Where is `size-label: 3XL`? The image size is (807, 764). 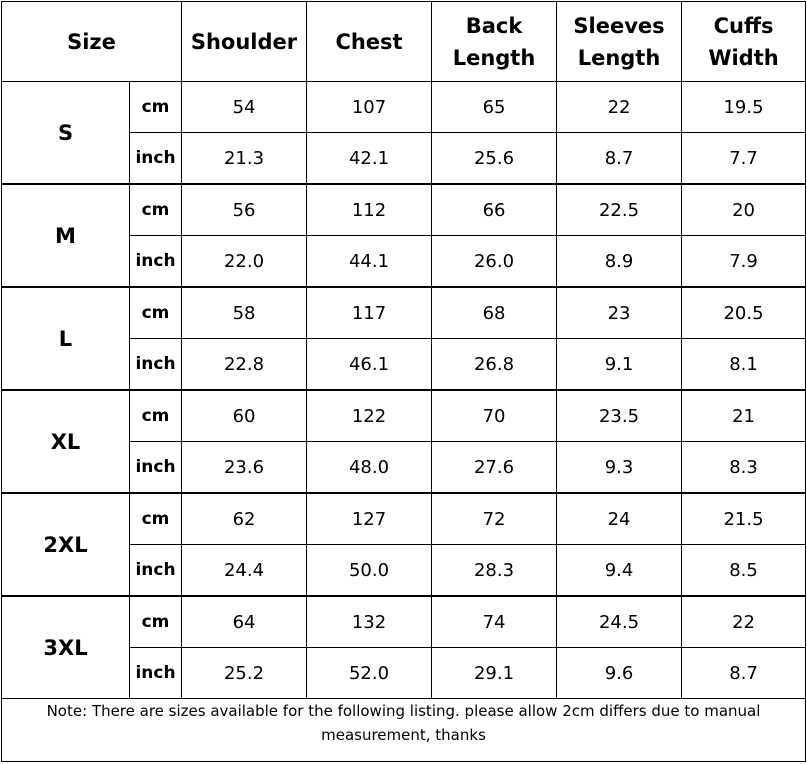
size-label: 3XL is located at coordinates (65, 647).